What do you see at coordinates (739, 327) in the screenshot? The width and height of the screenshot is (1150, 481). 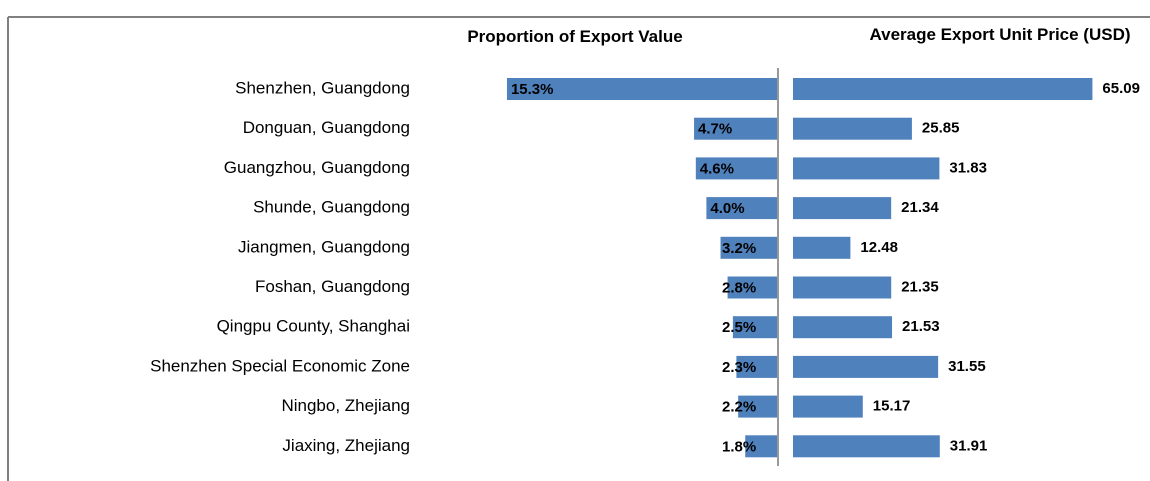 I see `value-label: 2.5%` at bounding box center [739, 327].